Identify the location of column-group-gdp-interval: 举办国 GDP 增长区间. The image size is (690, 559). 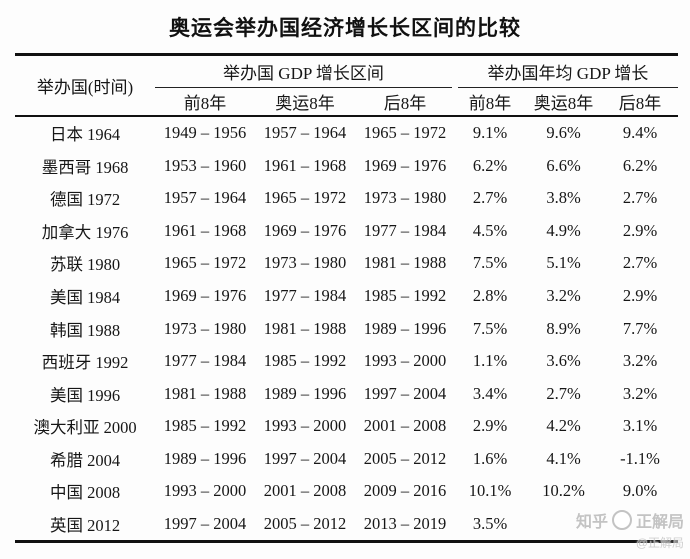
(303, 72).